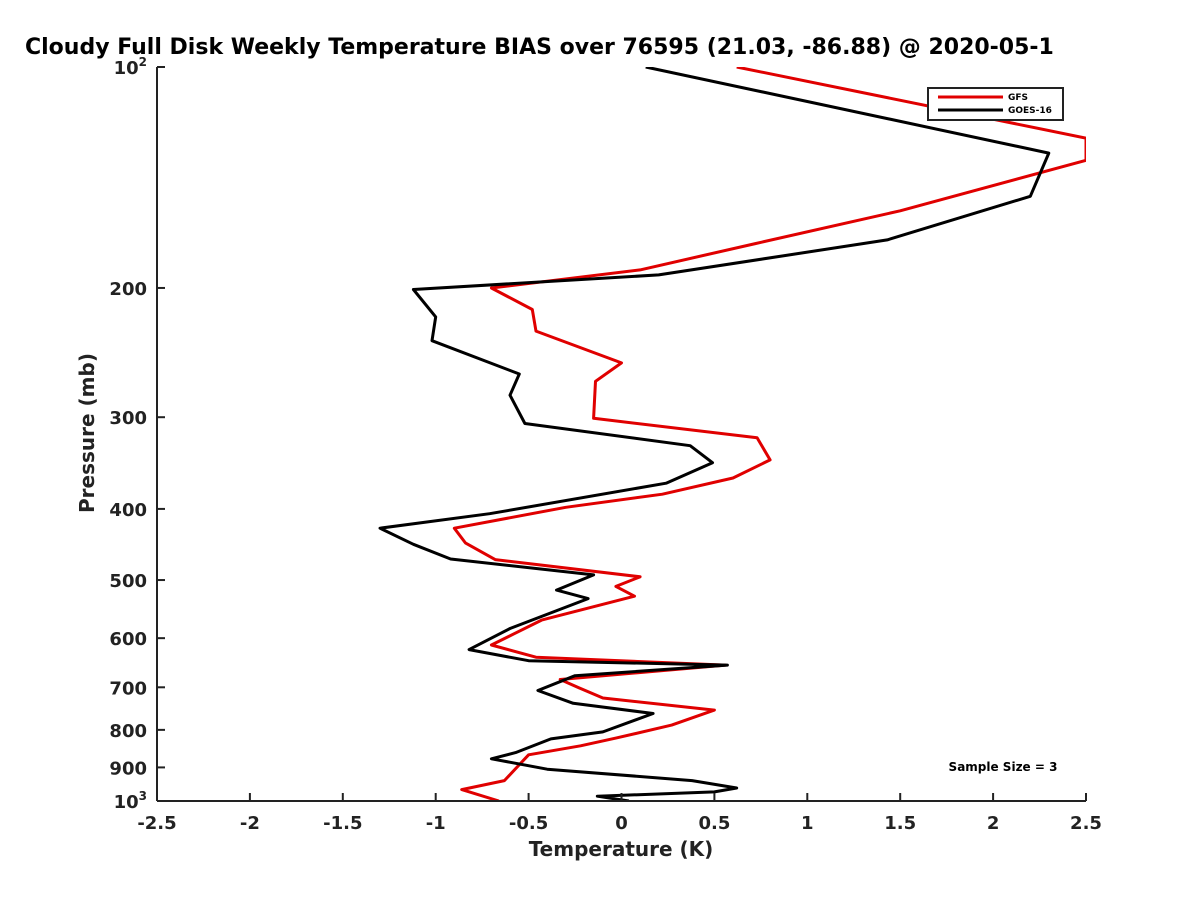  What do you see at coordinates (621, 849) in the screenshot?
I see `x-axis-label: Temperature (K)` at bounding box center [621, 849].